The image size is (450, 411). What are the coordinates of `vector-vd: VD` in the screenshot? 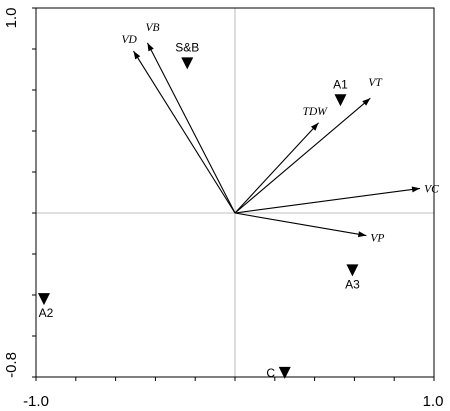 It's located at (179, 124).